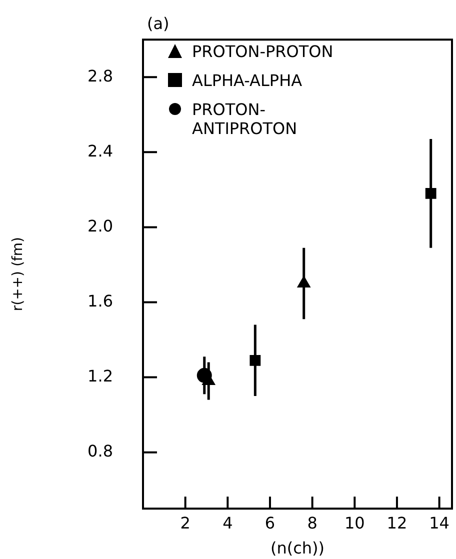 Image resolution: width=456 pixels, height=559 pixels. What do you see at coordinates (312, 522) in the screenshot?
I see `x-tick-label: 8` at bounding box center [312, 522].